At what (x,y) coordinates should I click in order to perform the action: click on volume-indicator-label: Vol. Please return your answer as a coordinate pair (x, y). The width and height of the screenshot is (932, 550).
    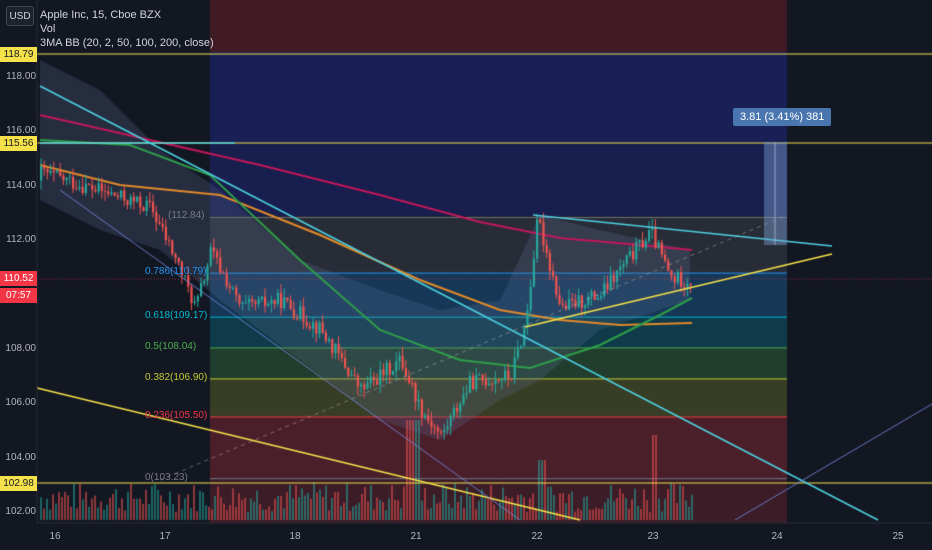
    Looking at the image, I should click on (48, 29).